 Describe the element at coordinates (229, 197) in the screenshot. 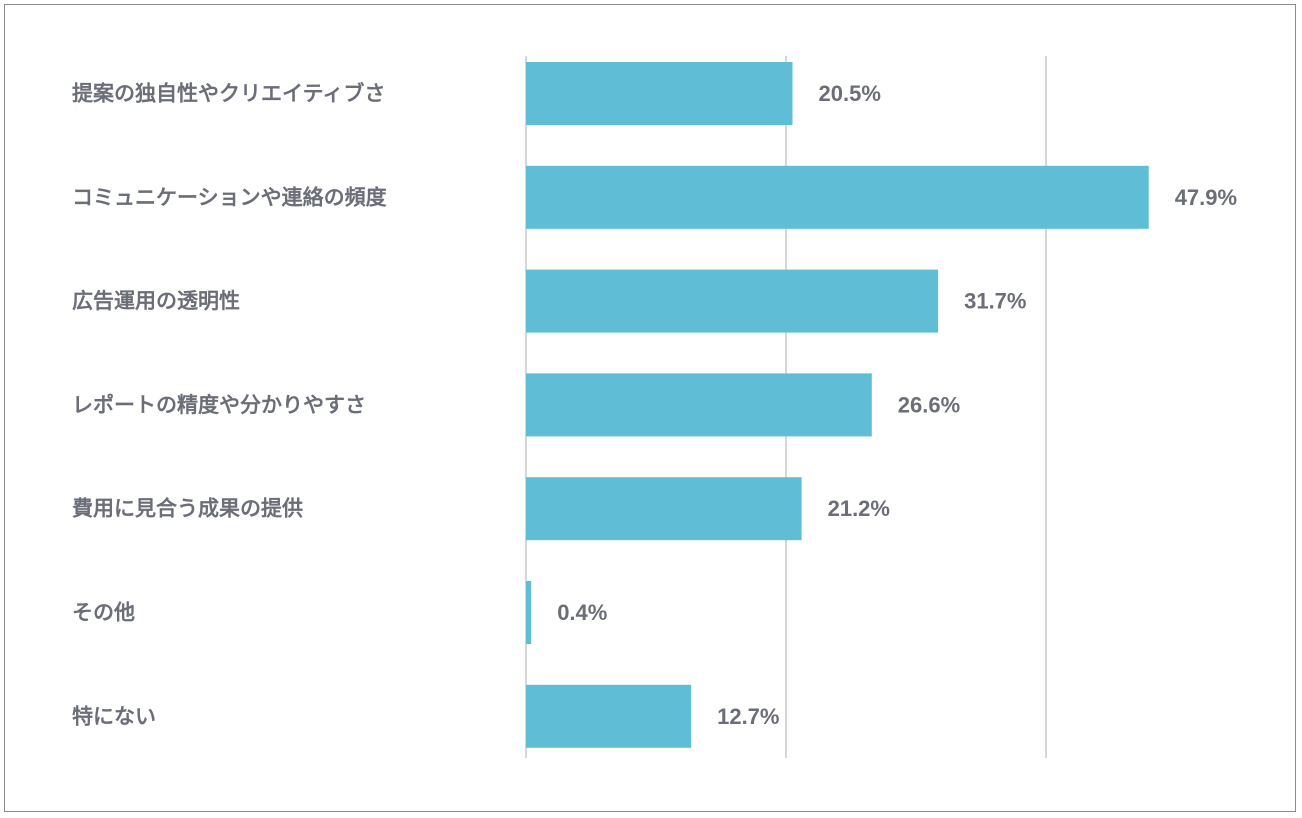

I see `category-label: コミュニケーションや連絡の頻度` at that location.